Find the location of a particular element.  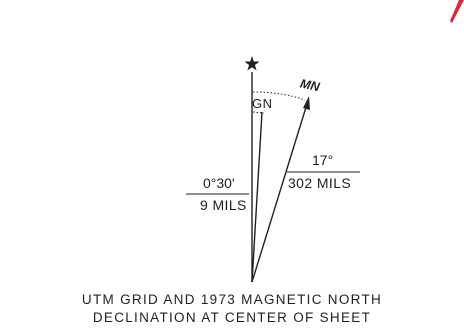

mn-declination-arc is located at coordinates (279, 96).